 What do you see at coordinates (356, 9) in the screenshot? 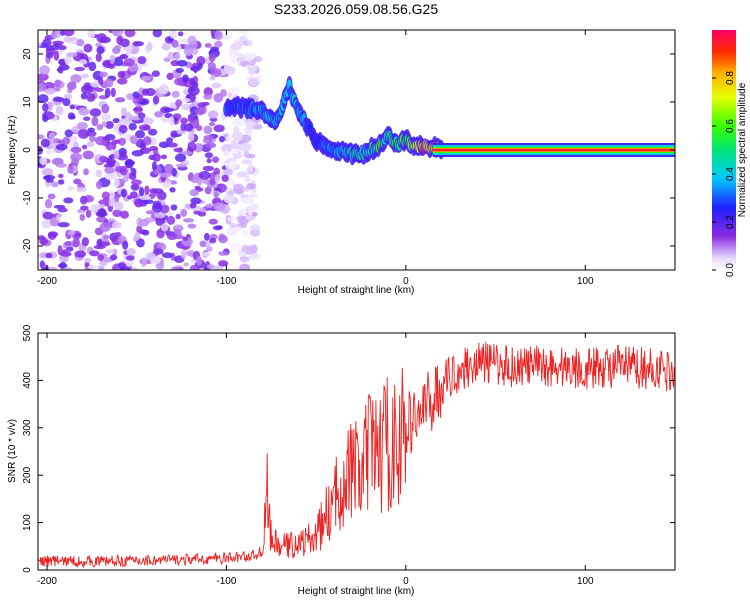
I see `figure-title: S233.2026.059.08.56.G25` at bounding box center [356, 9].